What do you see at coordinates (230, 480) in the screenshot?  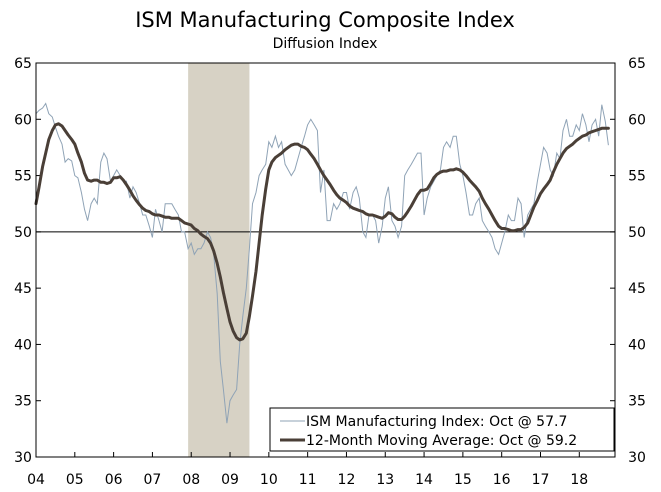 I see `x-tick-label-09: 09` at bounding box center [230, 480].